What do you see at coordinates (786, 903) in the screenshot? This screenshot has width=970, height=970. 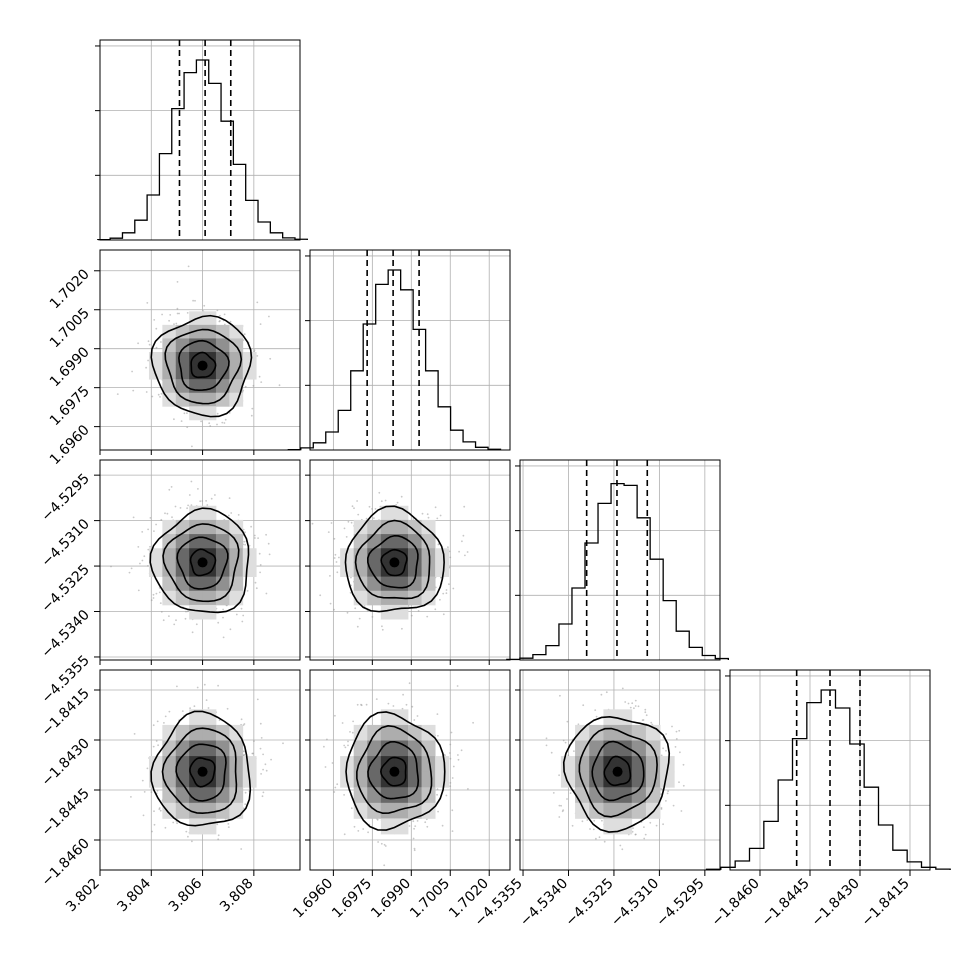 I see `x-tick-label: −1.8445` at bounding box center [786, 903].